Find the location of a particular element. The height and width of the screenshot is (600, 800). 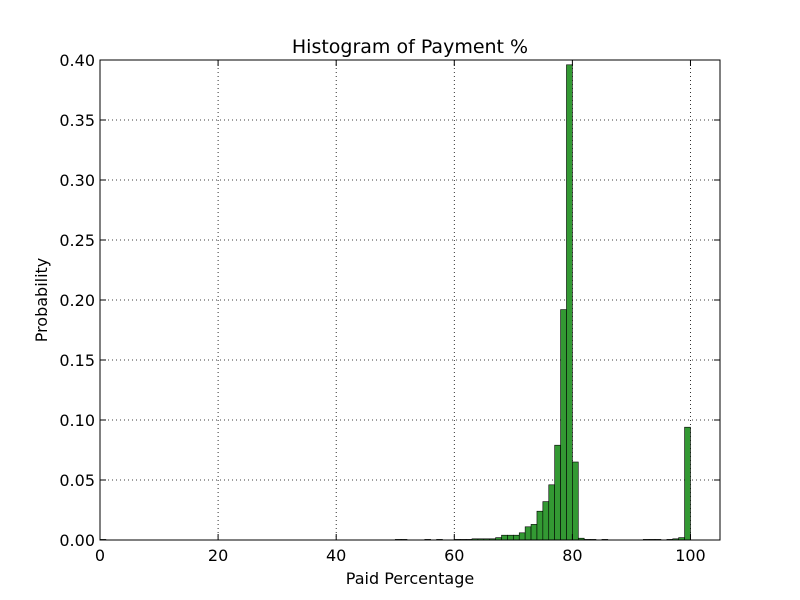

x-tick-label: 100 is located at coordinates (690, 555).